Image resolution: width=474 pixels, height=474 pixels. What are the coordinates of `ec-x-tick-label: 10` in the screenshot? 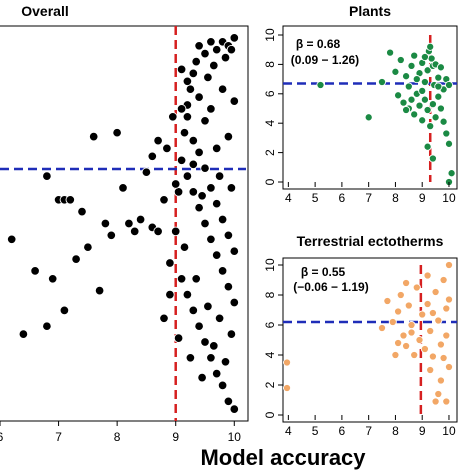 It's located at (449, 431).